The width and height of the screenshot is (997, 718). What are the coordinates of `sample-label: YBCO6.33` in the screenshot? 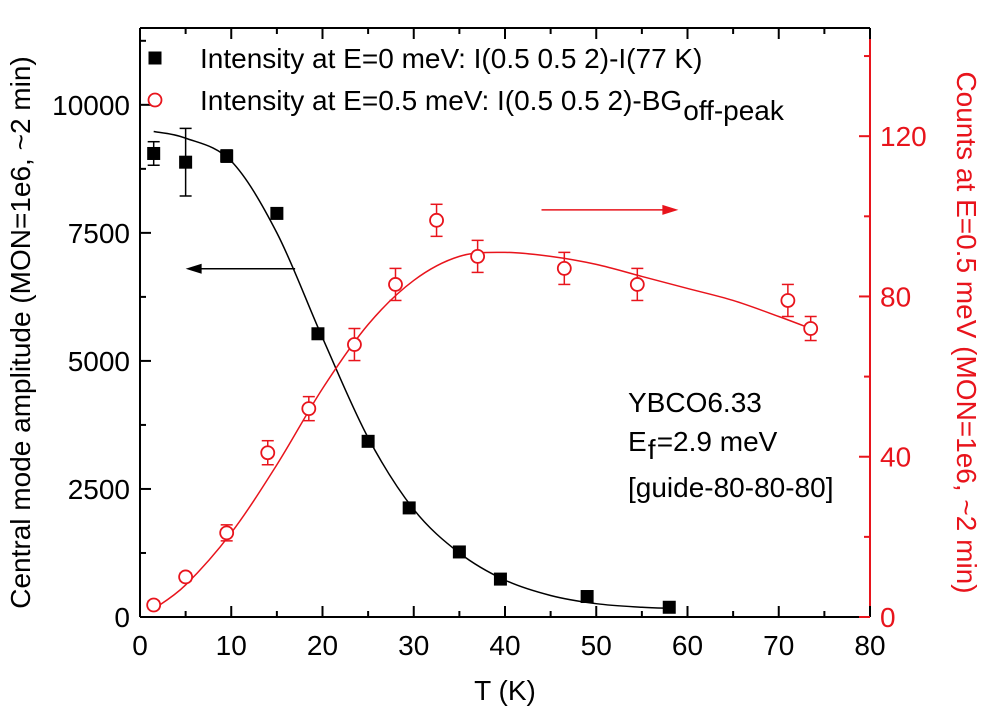 It's located at (695, 402).